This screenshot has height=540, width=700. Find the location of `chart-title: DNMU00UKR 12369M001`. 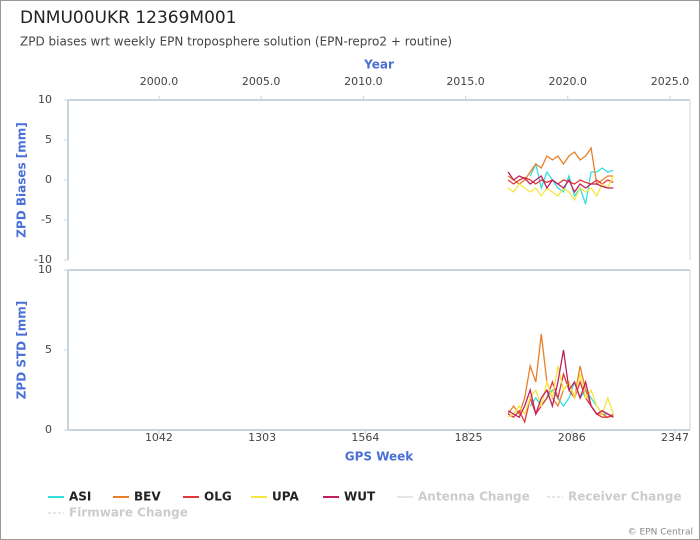

chart-title: DNMU00UKR 12369M001 is located at coordinates (128, 18).